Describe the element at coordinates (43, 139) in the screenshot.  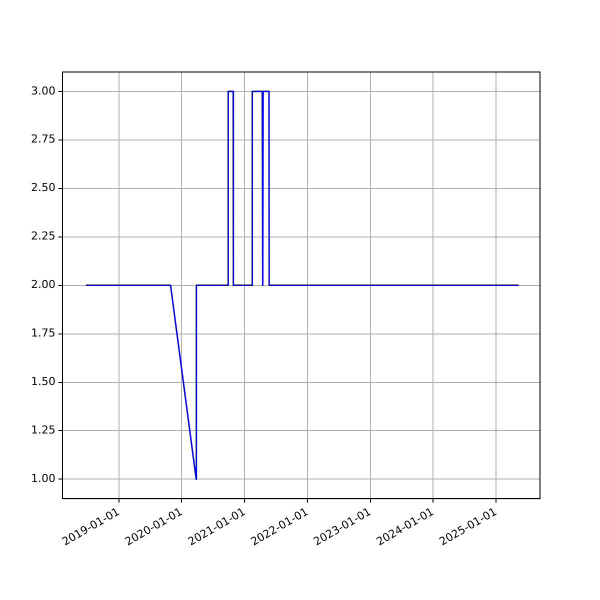
I see `y-tick-label: 2.75` at that location.